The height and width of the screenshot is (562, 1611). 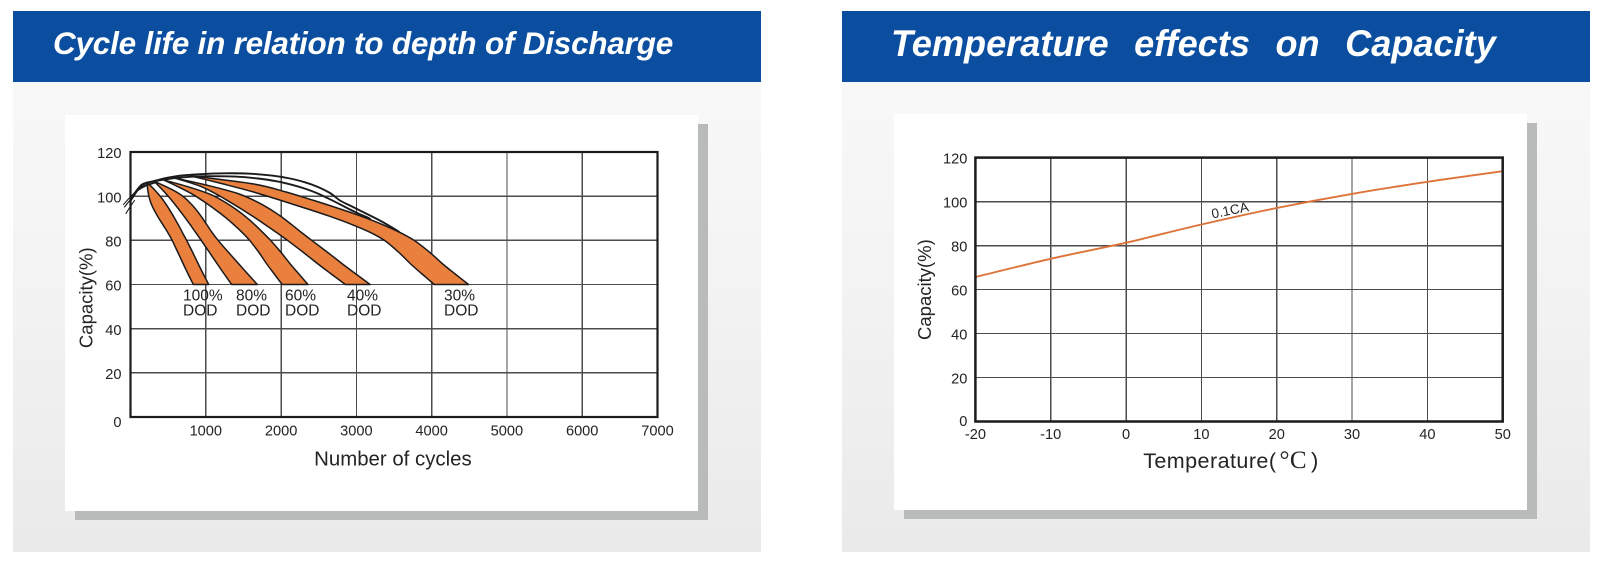 I want to click on svg-text: 30%, so click(x=459, y=295).